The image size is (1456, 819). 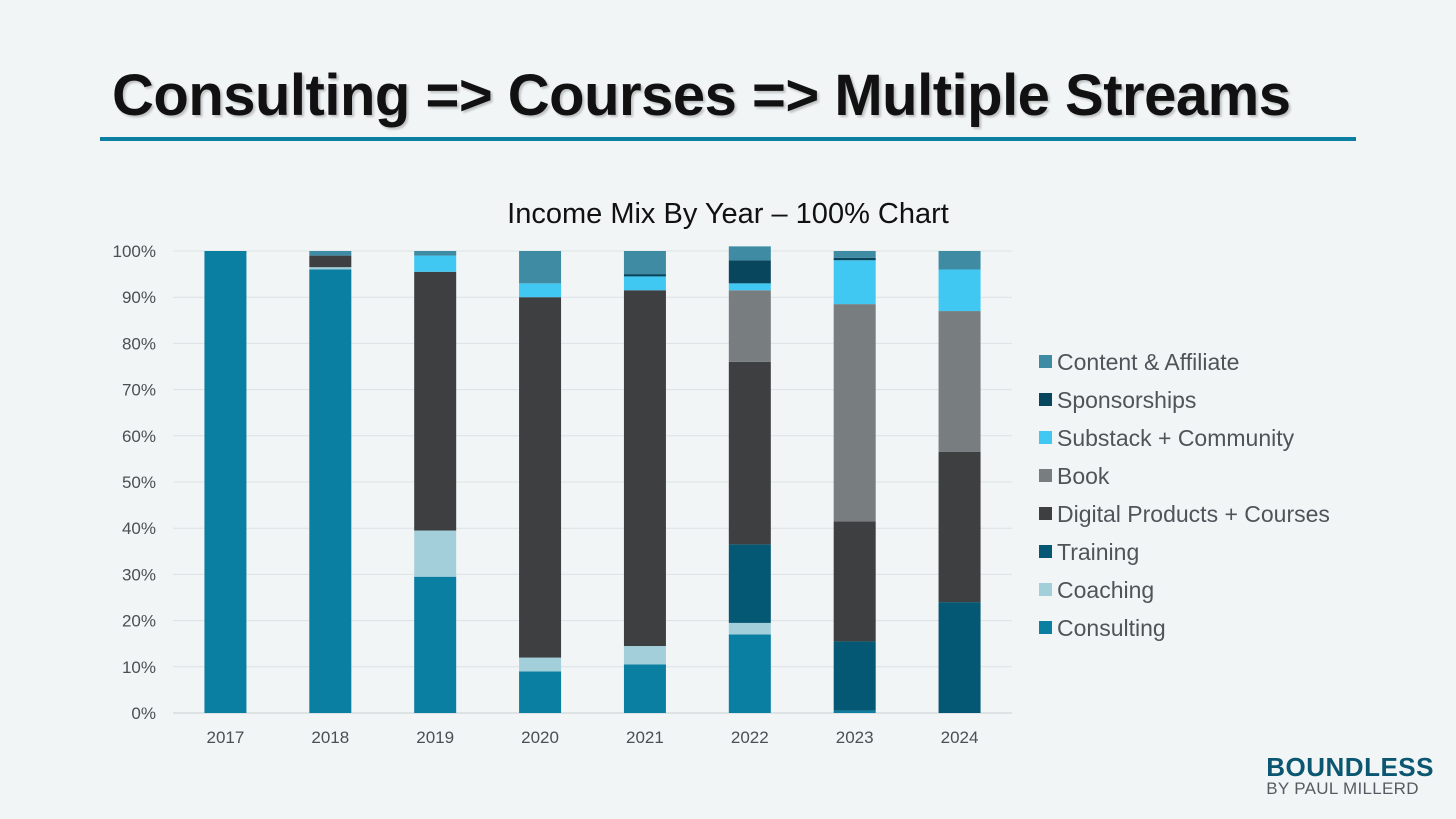 I want to click on x-tick-label: 2024, so click(x=960, y=737).